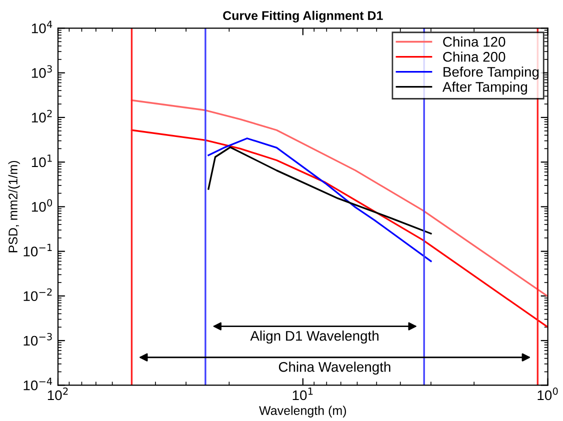 The height and width of the screenshot is (421, 563). I want to click on y-tick-label: 10$^{1}$, so click(42, 161).